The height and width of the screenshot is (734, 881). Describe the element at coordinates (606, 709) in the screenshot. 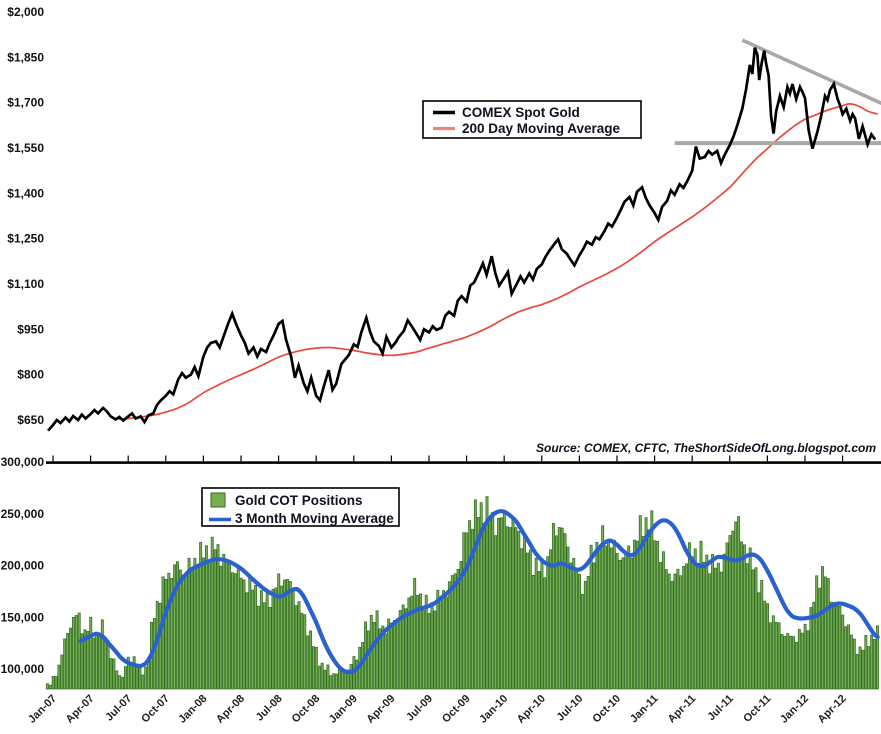

I see `date-tick-label: Oct-10` at that location.